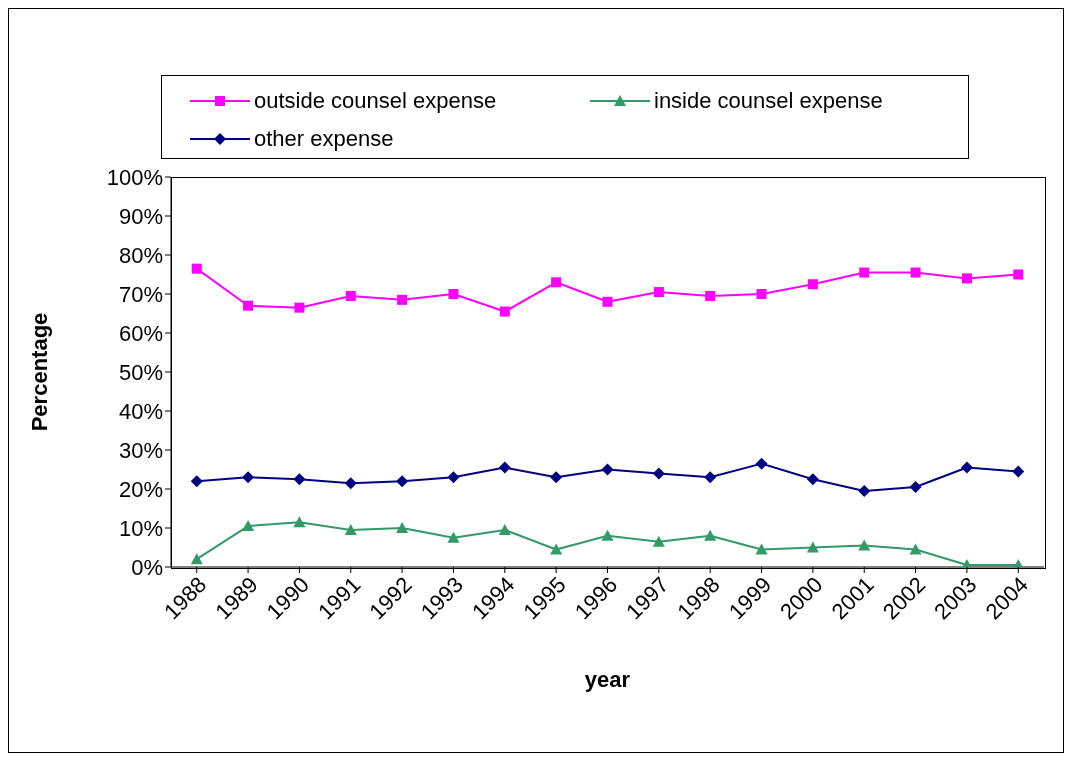 The image size is (1072, 761). I want to click on y-tick-label: 10%, so click(140, 528).